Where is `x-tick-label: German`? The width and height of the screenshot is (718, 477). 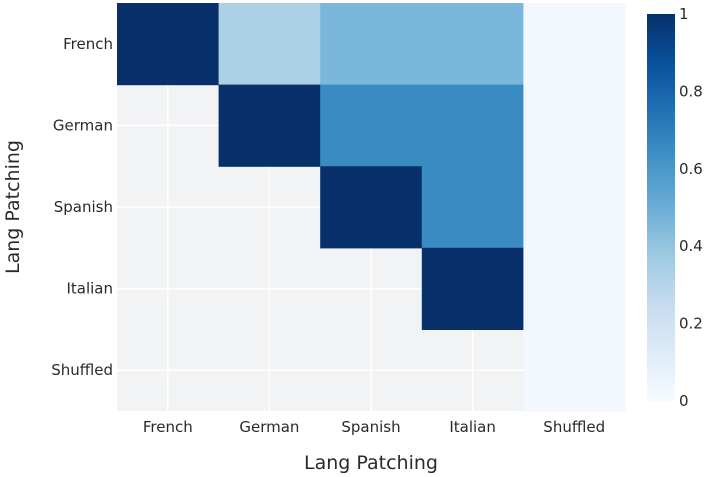 x-tick-label: German is located at coordinates (269, 427).